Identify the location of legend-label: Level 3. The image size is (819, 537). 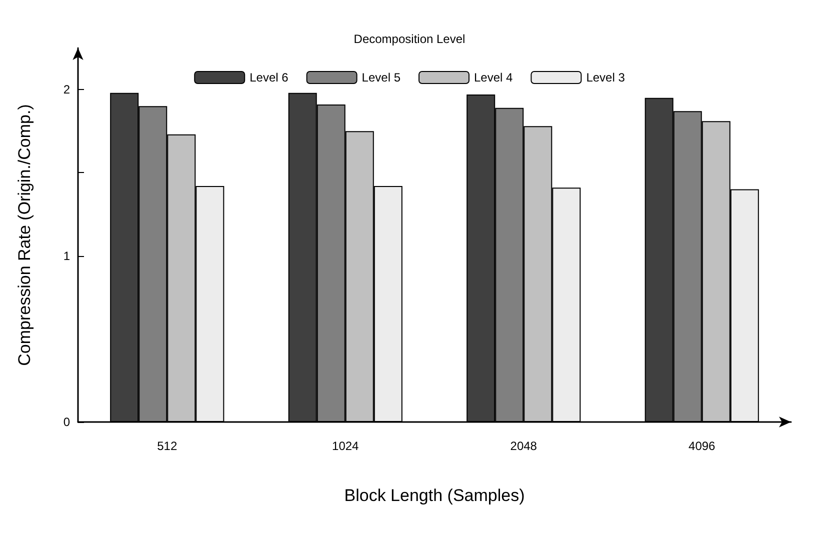
(606, 77).